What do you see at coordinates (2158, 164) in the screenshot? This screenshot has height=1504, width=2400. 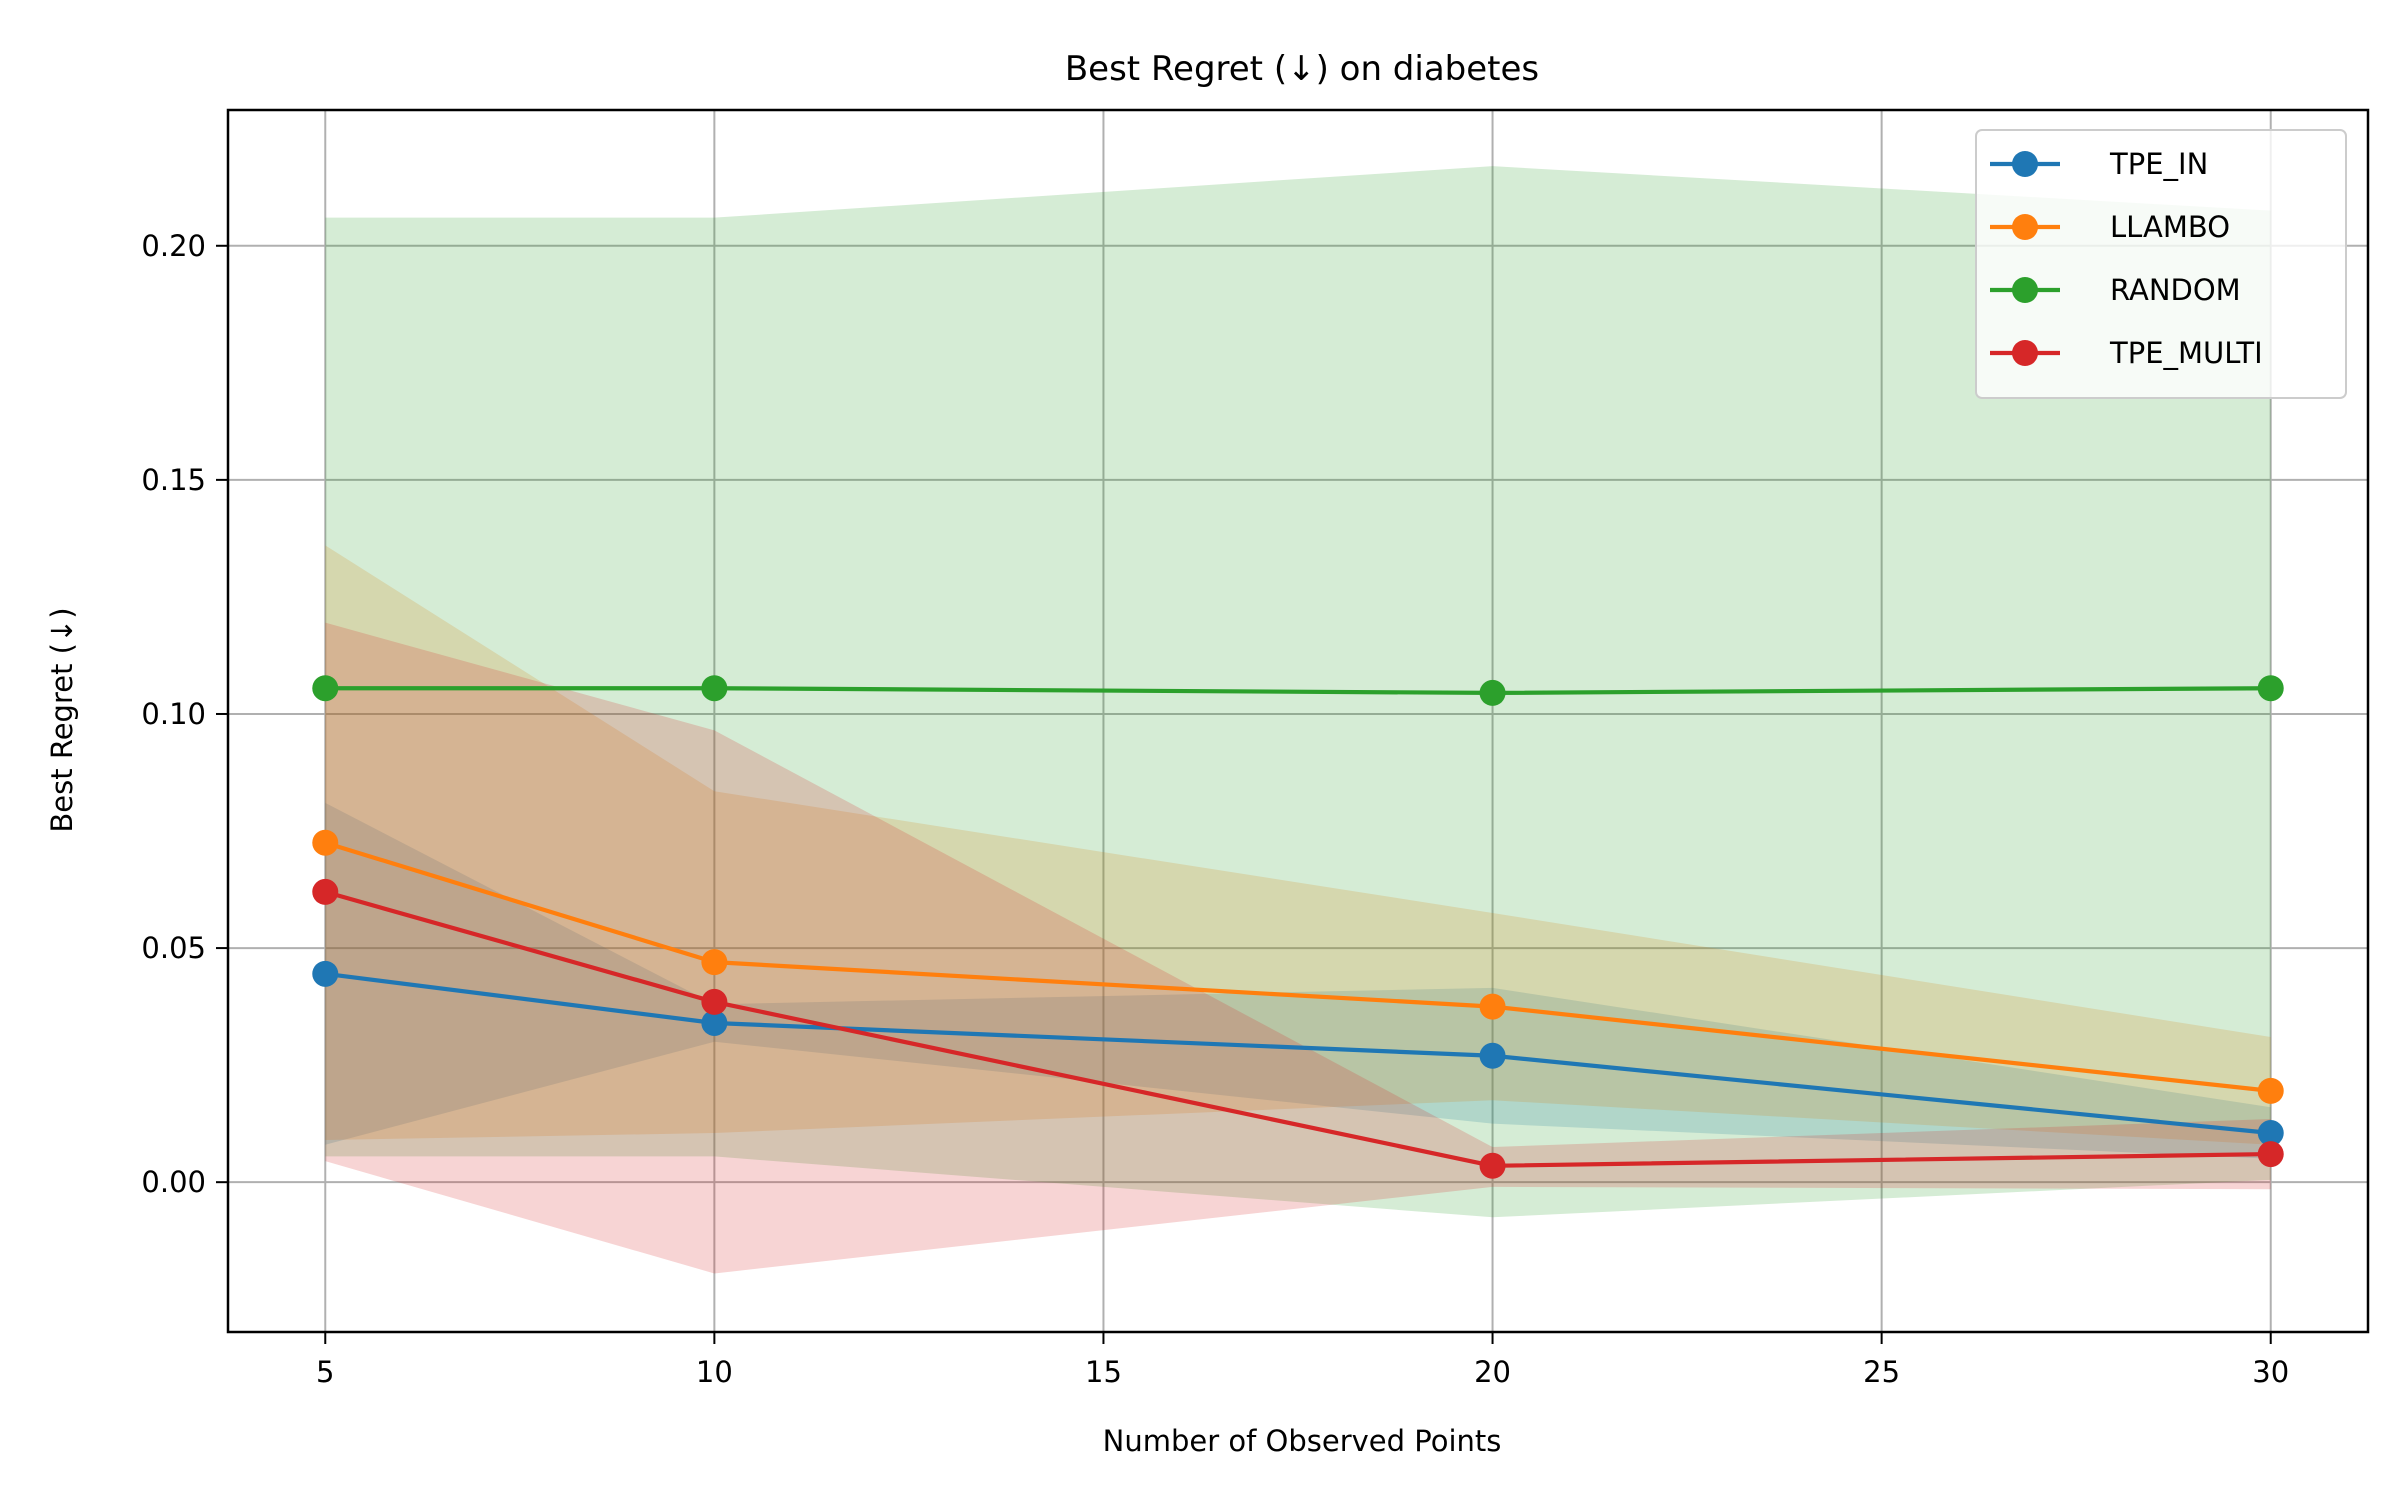 I see `legend-label: TPE_IN` at bounding box center [2158, 164].